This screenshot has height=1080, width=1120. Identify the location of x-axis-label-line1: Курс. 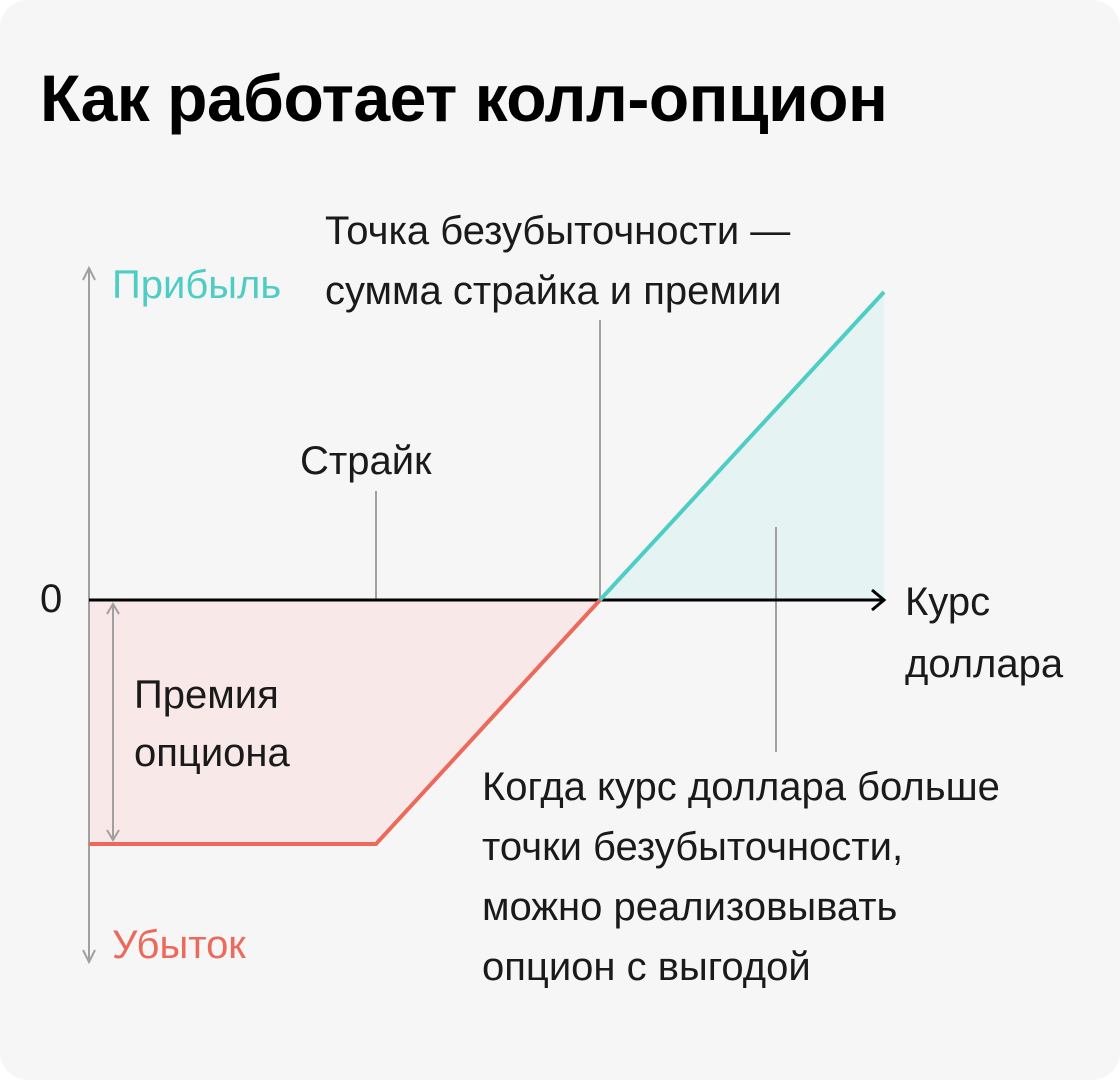
(947, 602).